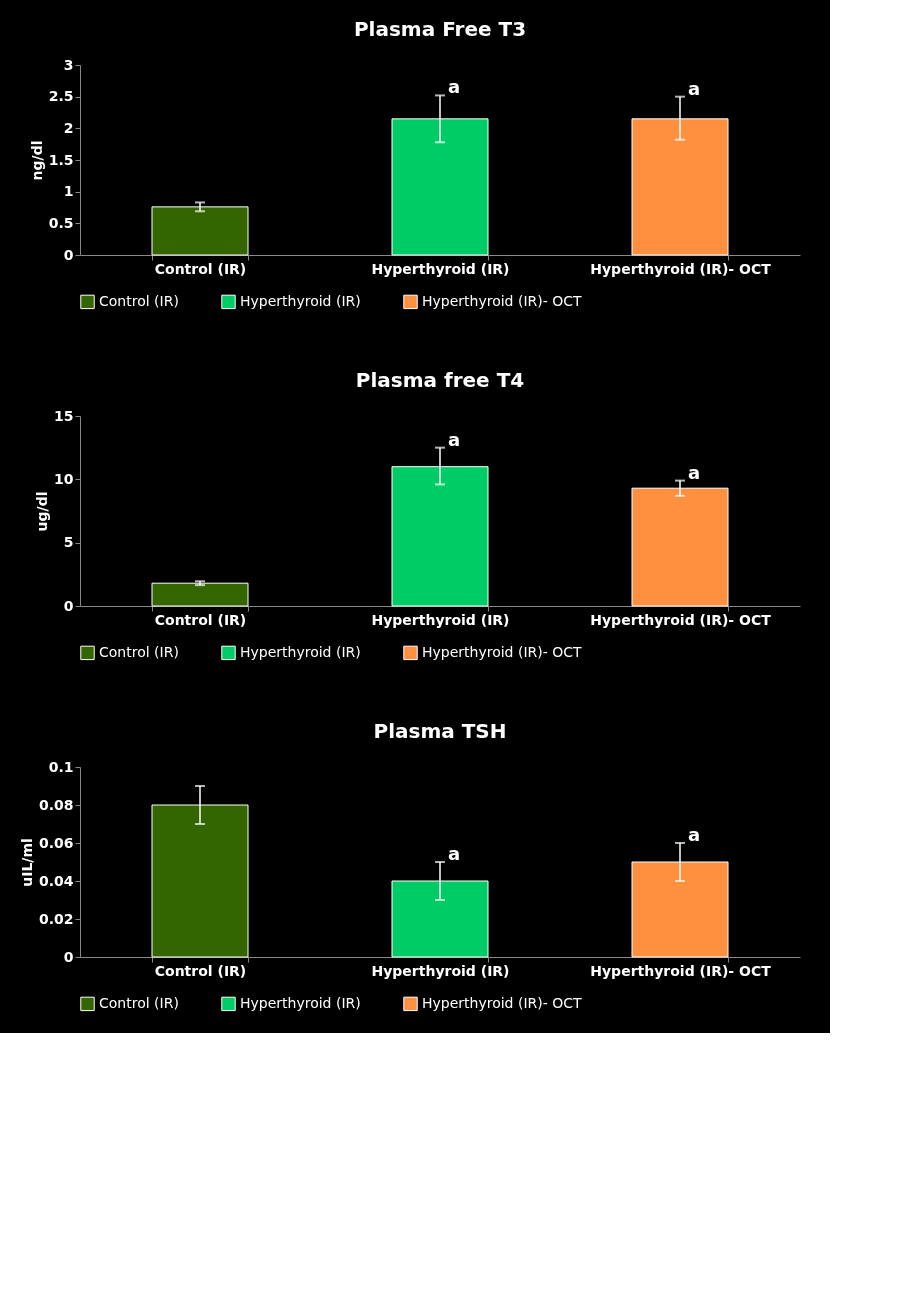 The height and width of the screenshot is (1315, 908). What do you see at coordinates (64, 415) in the screenshot?
I see `y-tick-label: 15` at bounding box center [64, 415].